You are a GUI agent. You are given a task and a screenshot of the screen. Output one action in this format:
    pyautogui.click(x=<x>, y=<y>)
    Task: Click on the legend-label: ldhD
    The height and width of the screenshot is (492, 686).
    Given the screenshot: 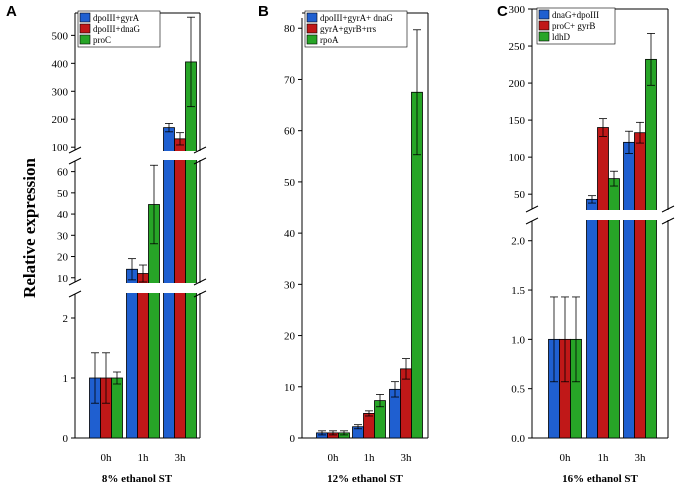 What is the action you would take?
    pyautogui.click(x=561, y=37)
    